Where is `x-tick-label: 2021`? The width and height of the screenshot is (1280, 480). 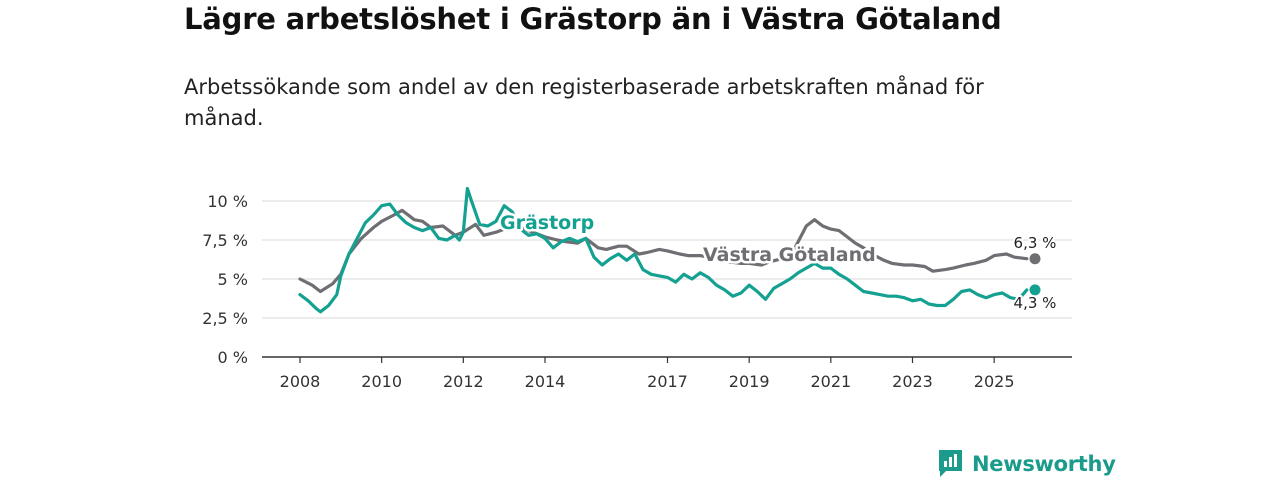 x-tick-label: 2021 is located at coordinates (830, 381).